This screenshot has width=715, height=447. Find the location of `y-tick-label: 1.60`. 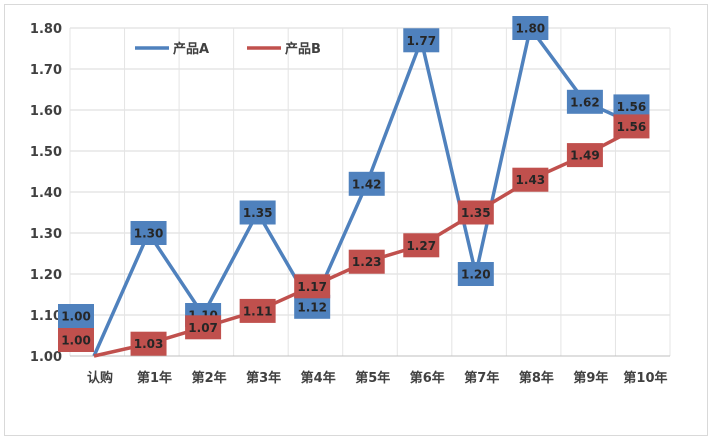

y-tick-label: 1.60 is located at coordinates (46, 111).